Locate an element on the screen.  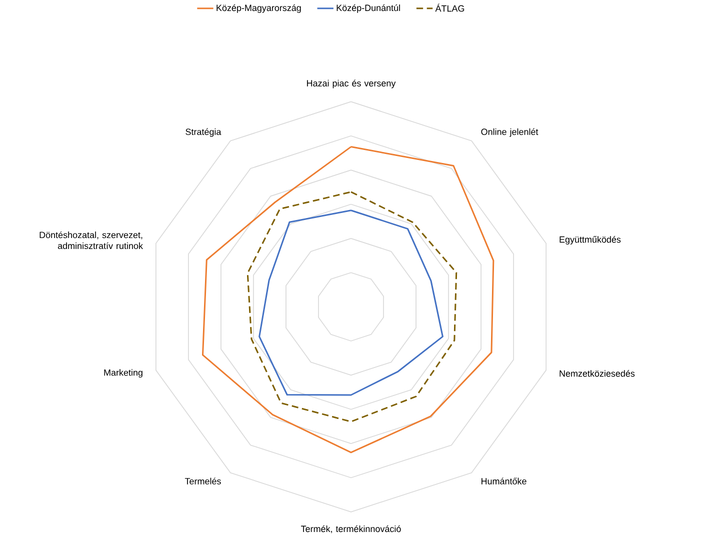
spoke-label: Termék, termékinnováció is located at coordinates (351, 529).